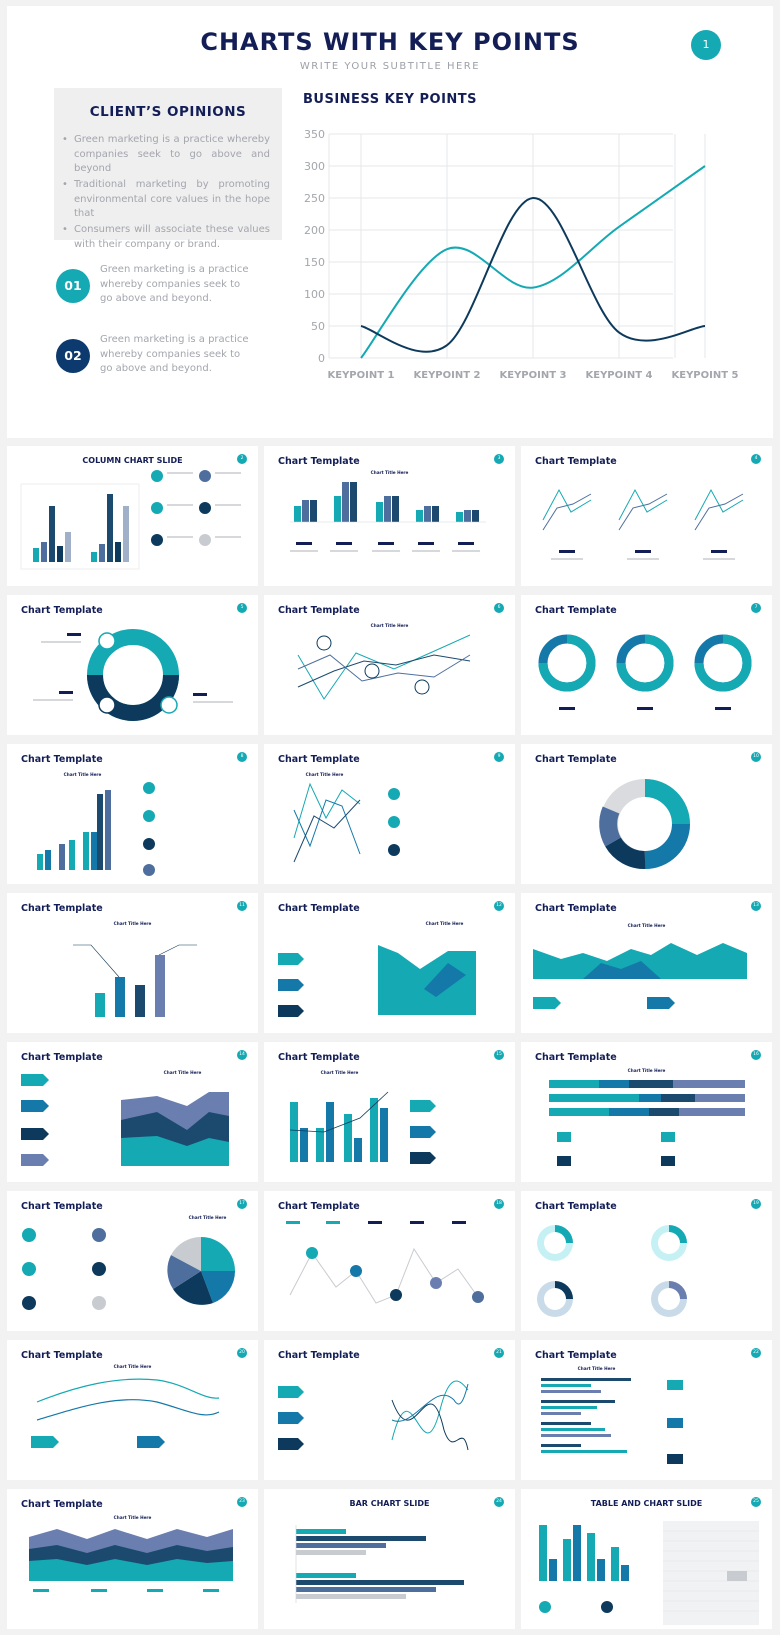 The width and height of the screenshot is (780, 1635). Describe the element at coordinates (756, 757) in the screenshot. I see `thumbnail-badge: 10` at that location.